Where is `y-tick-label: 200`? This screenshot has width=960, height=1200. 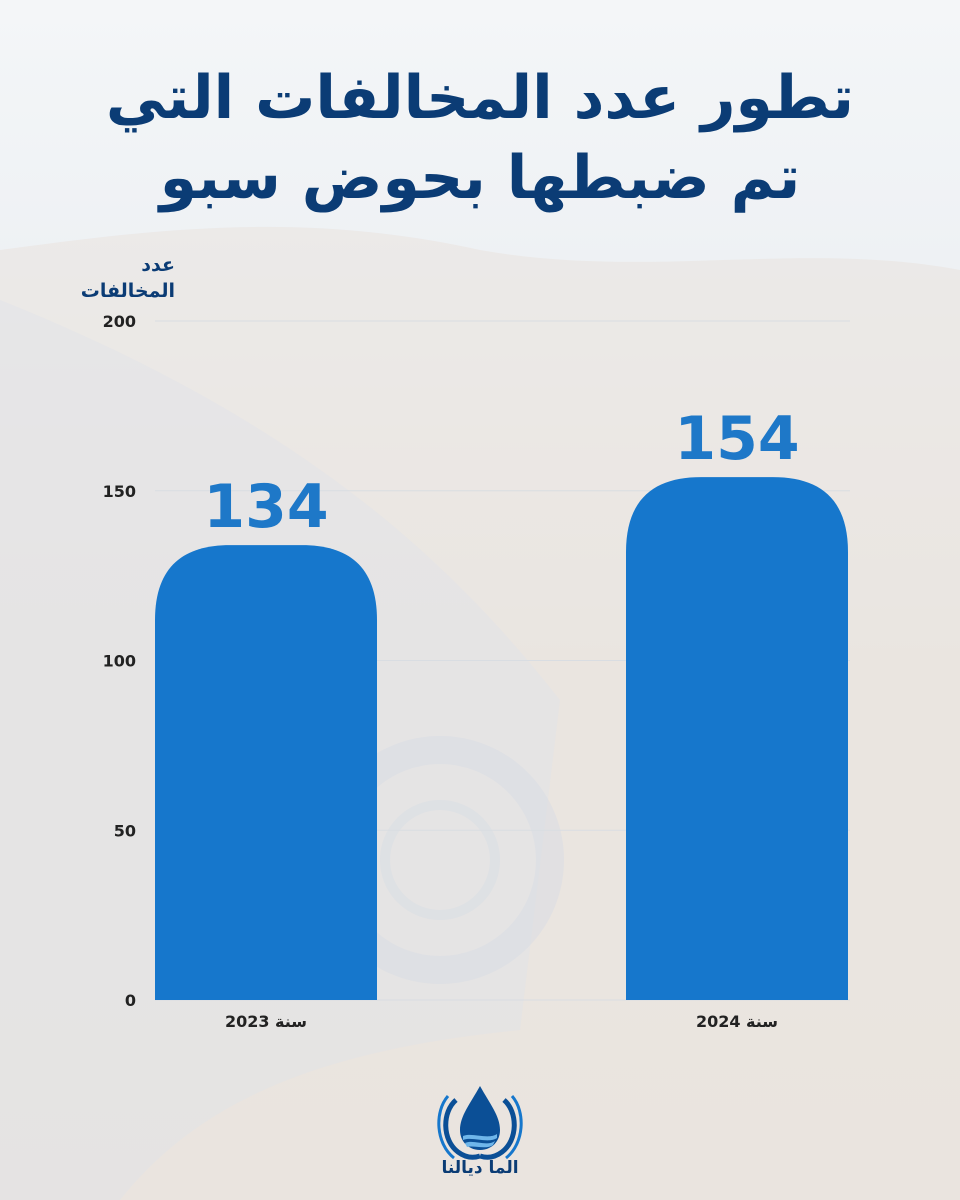
y-tick-label: 200 is located at coordinates (119, 321).